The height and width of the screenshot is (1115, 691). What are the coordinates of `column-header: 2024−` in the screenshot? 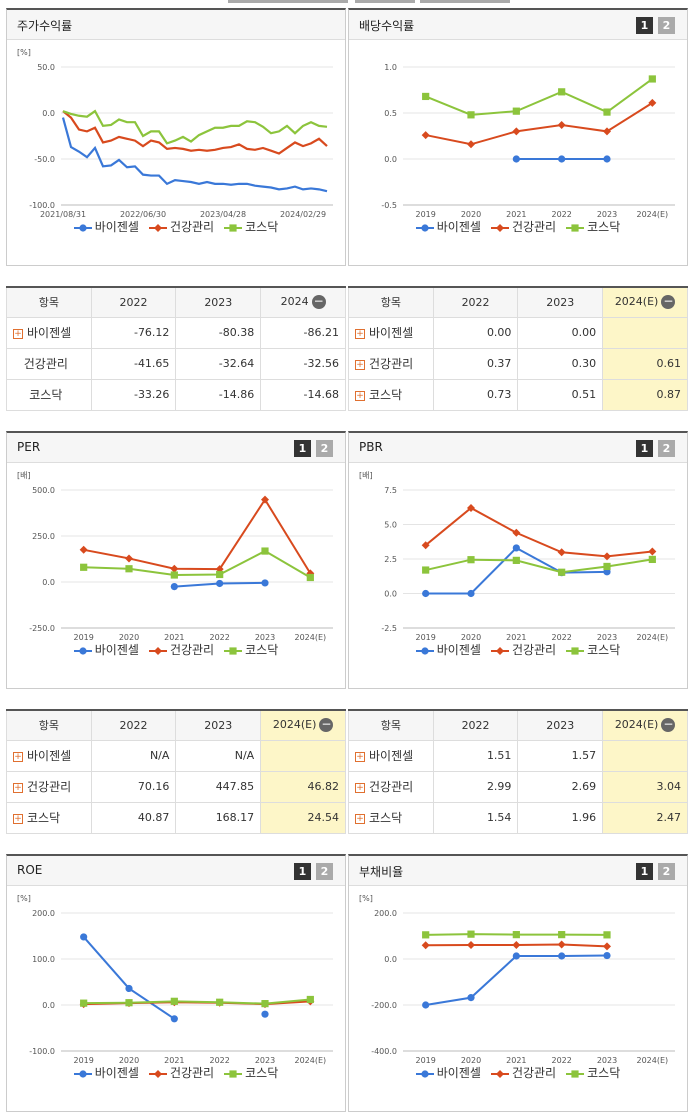 It's located at (303, 302).